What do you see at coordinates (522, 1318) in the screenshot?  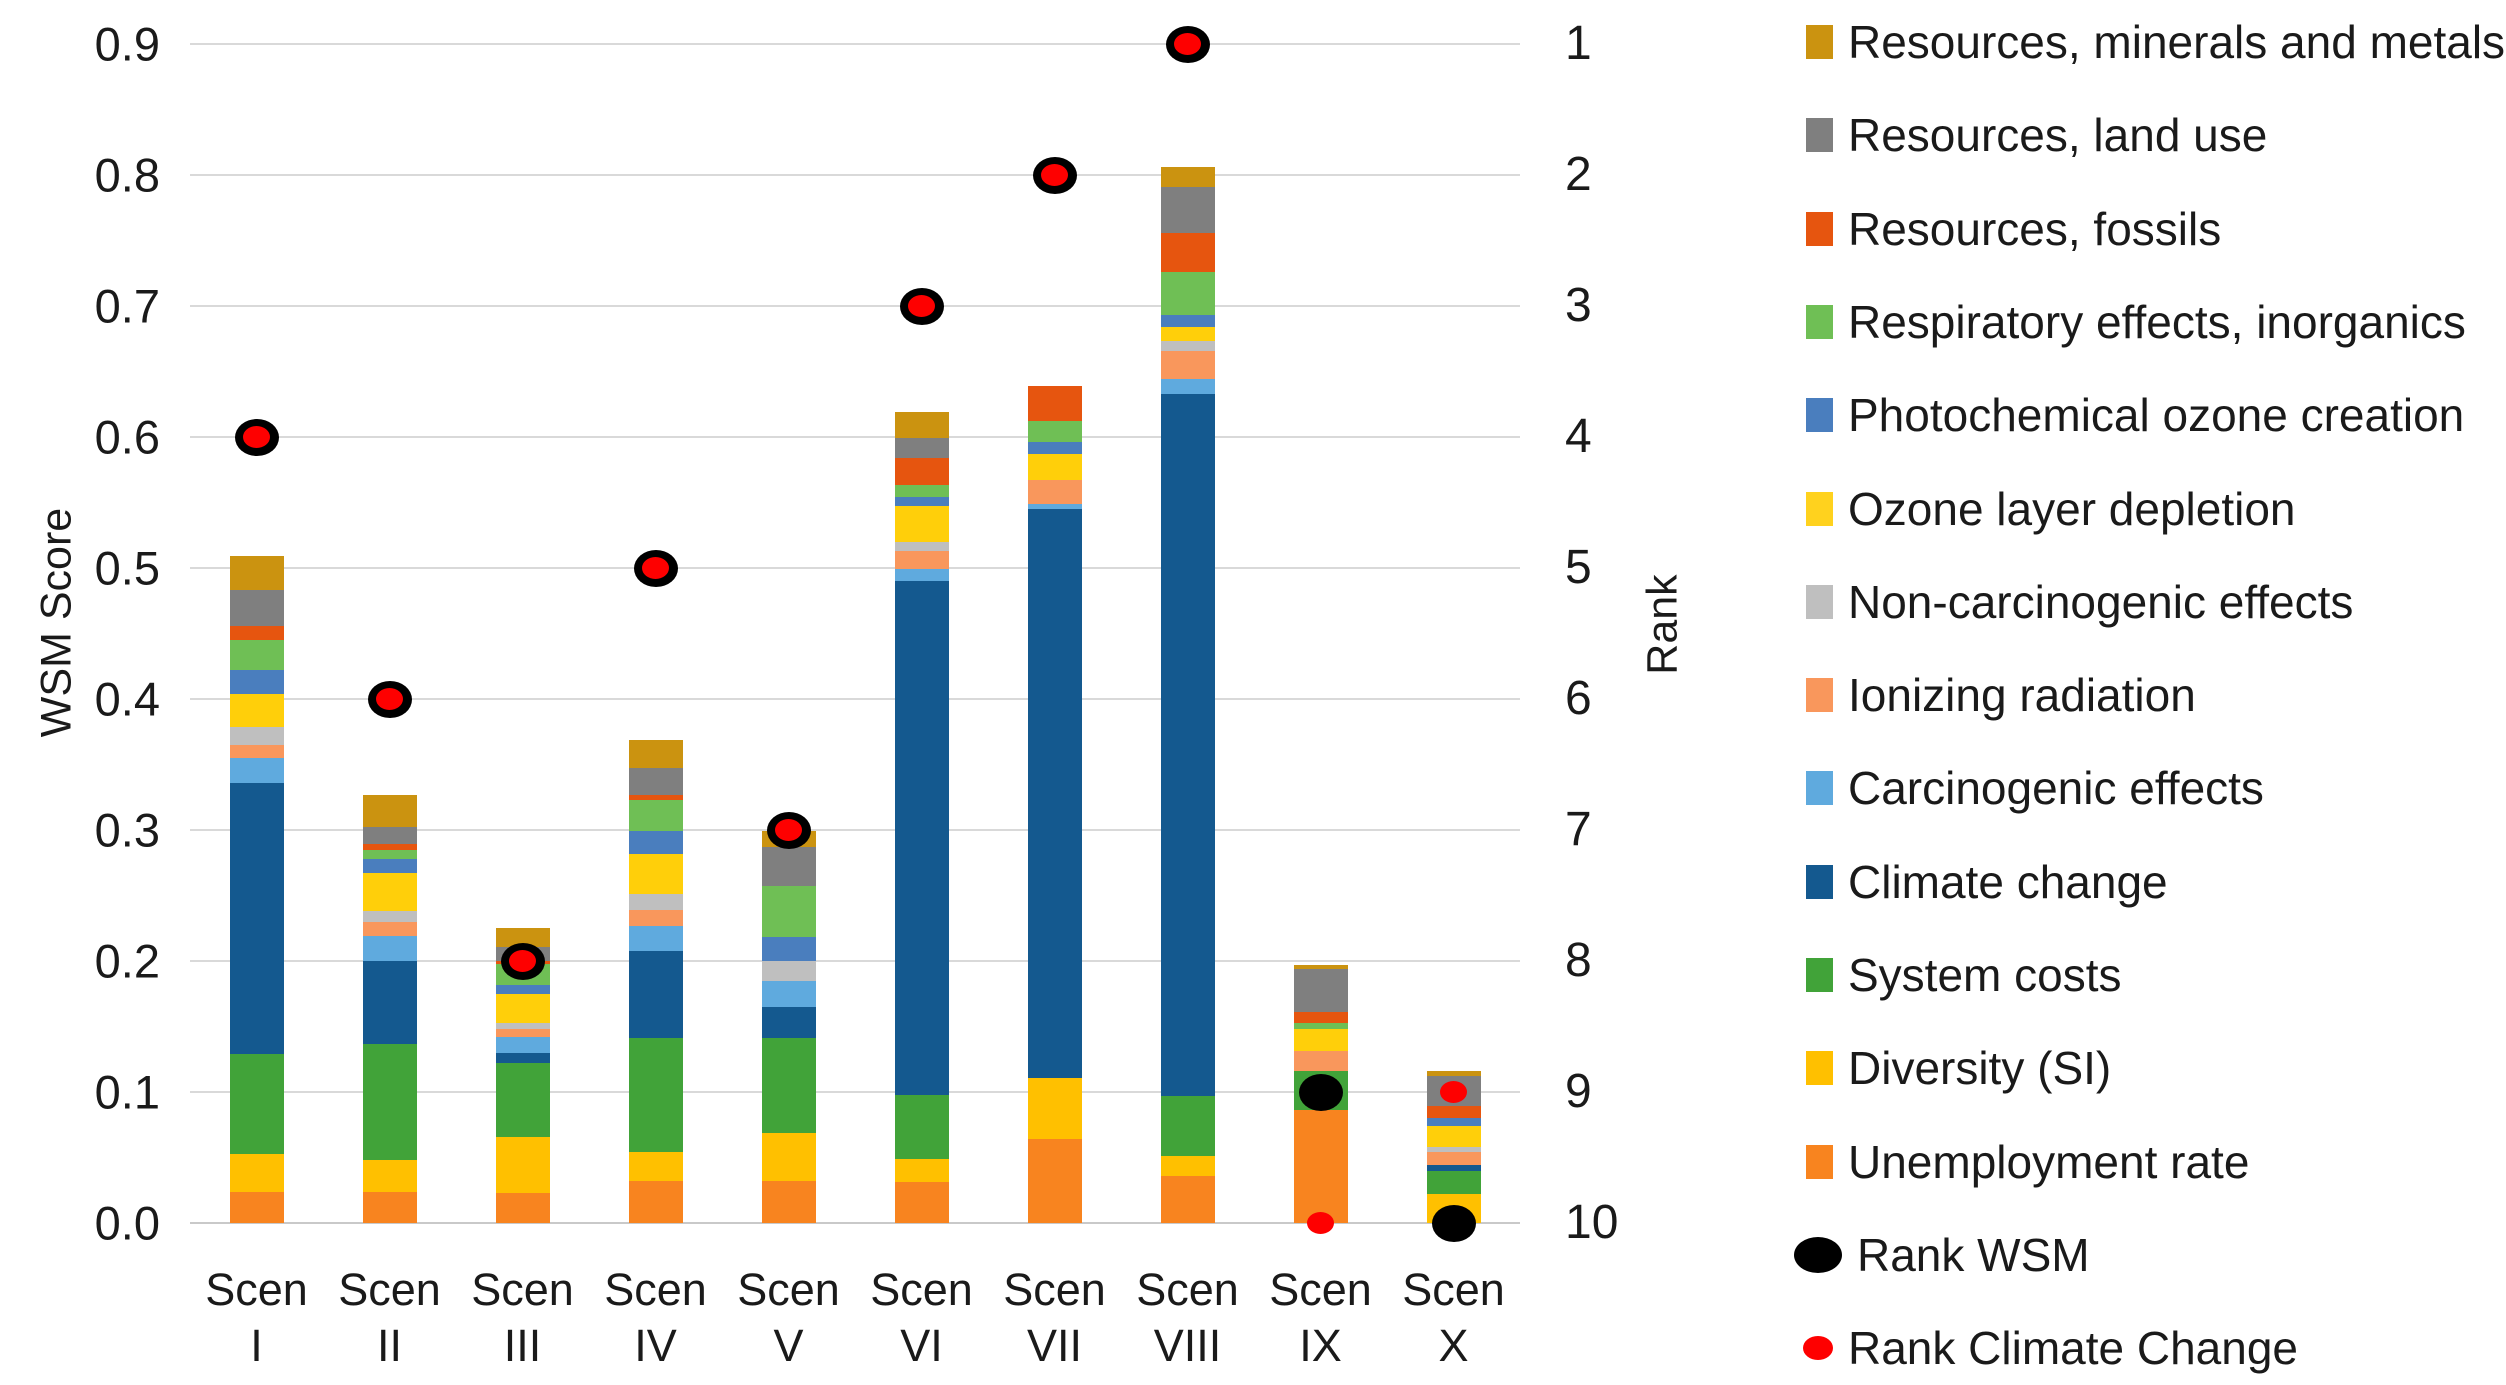 I see `x-axis-label: Scen III` at bounding box center [522, 1318].